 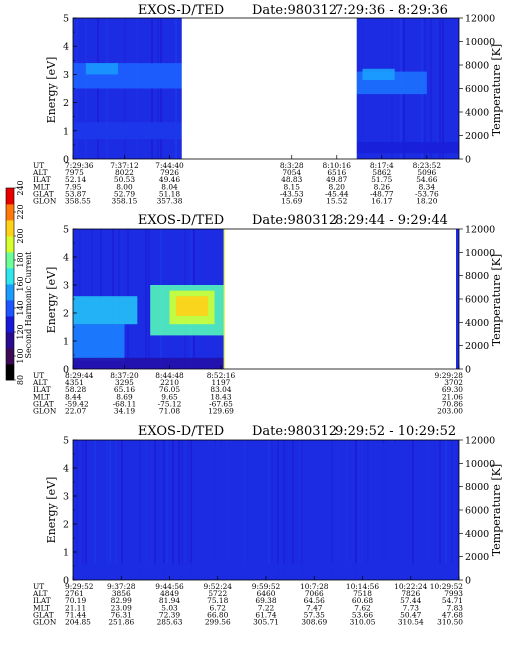 What do you see at coordinates (391, 220) in the screenshot?
I see `panel-2-time-range: 8:29:44 - 9:29:44` at bounding box center [391, 220].